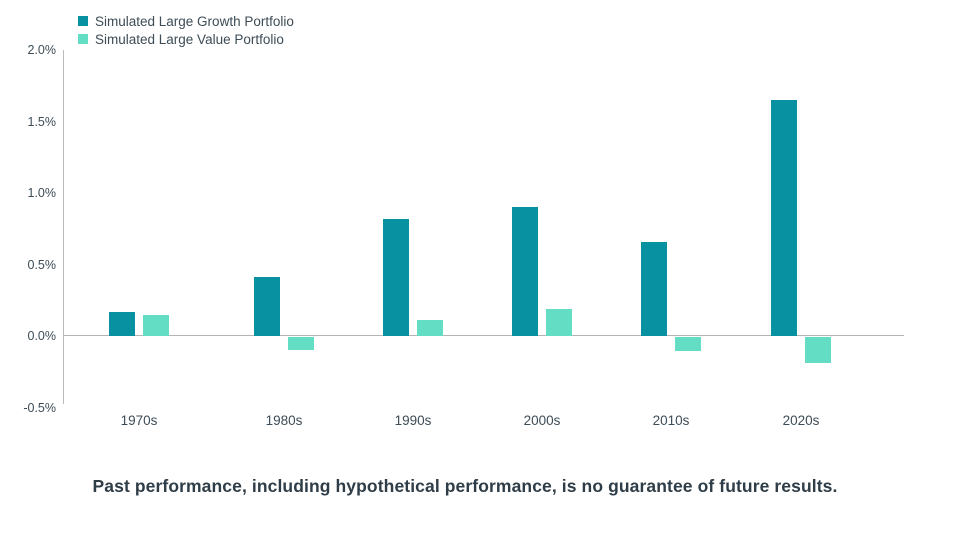 The height and width of the screenshot is (538, 972). What do you see at coordinates (525, 271) in the screenshot?
I see `bar-growth-2000s` at bounding box center [525, 271].